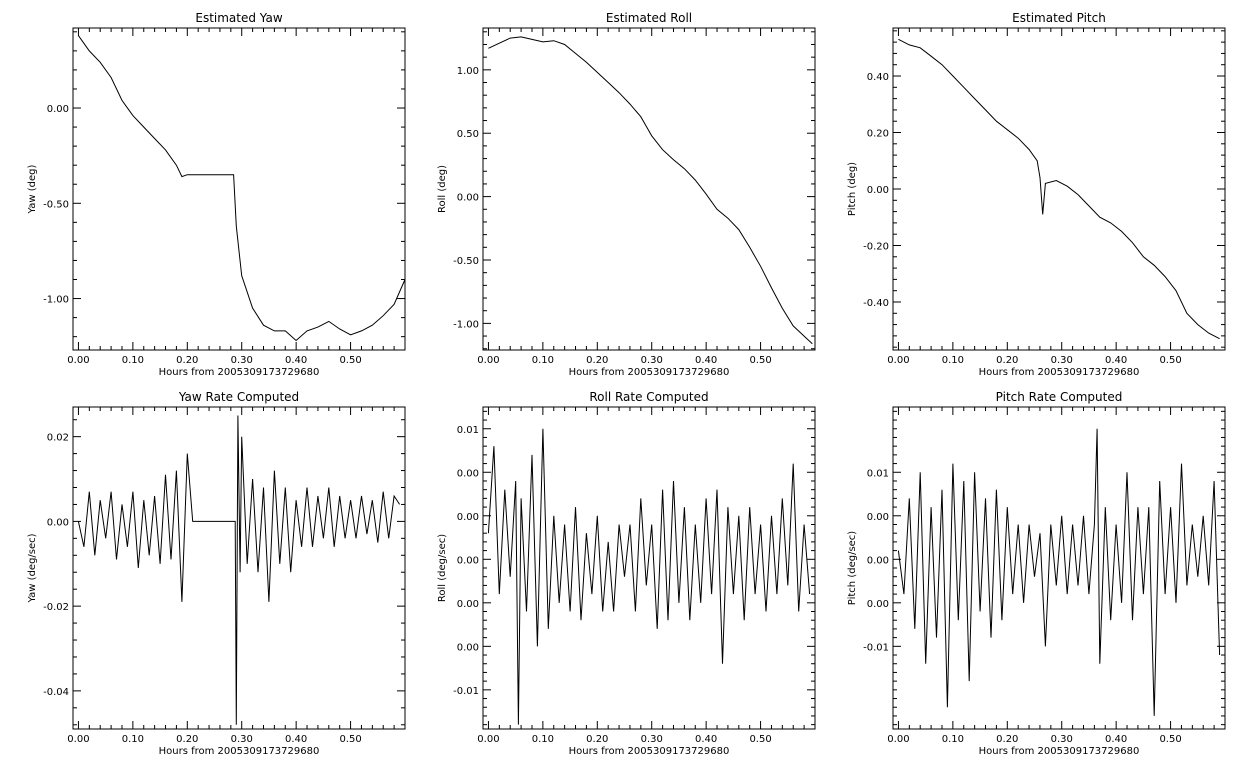 Image resolution: width=1250 pixels, height=775 pixels. Describe the element at coordinates (56, 692) in the screenshot. I see `y-tick-label: -0.04` at that location.